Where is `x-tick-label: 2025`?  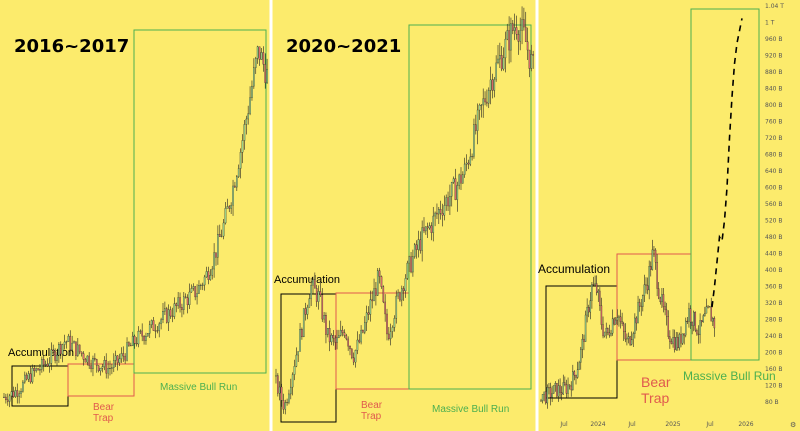
x-tick-label: 2025 is located at coordinates (672, 424).